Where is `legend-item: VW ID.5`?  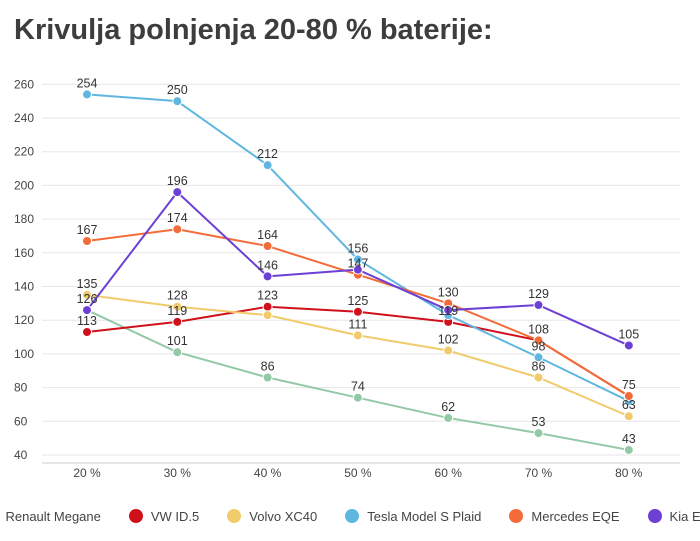 legend-item: VW ID.5 is located at coordinates (164, 516).